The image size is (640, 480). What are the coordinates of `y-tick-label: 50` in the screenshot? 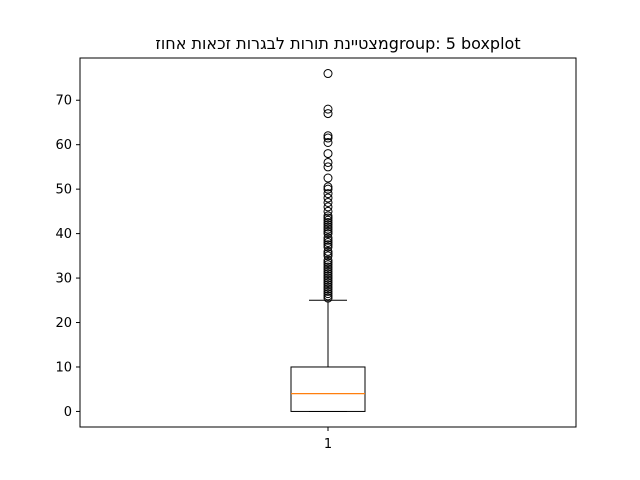 It's located at (63, 190).